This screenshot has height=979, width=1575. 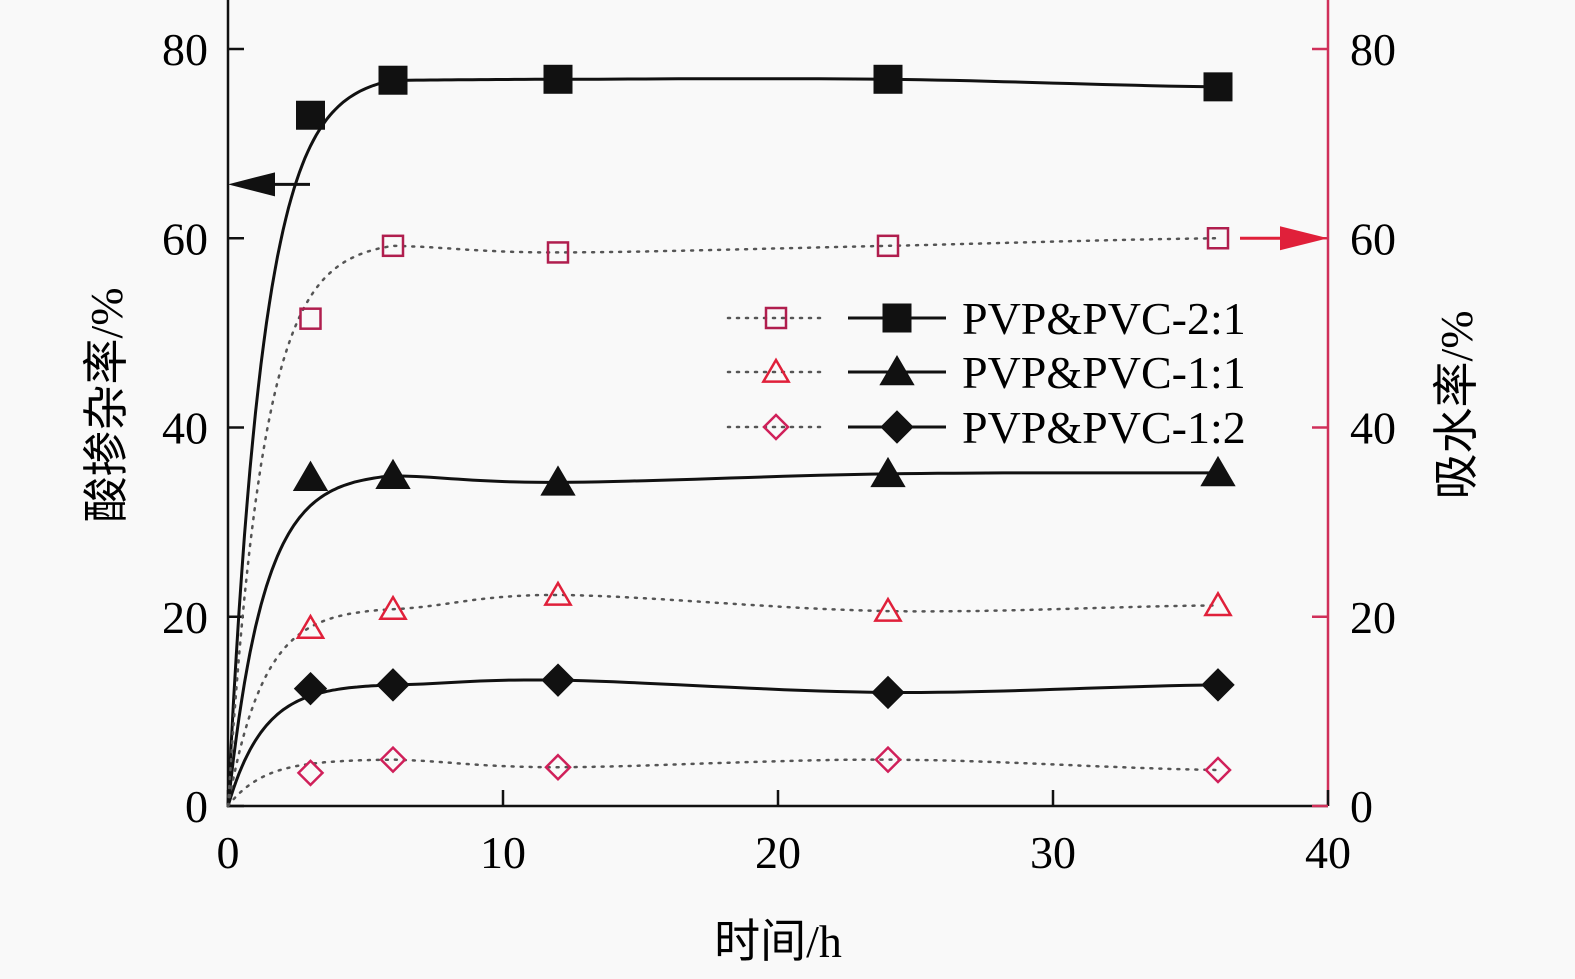 I want to click on y-tick-label: 40, so click(x=185, y=428).